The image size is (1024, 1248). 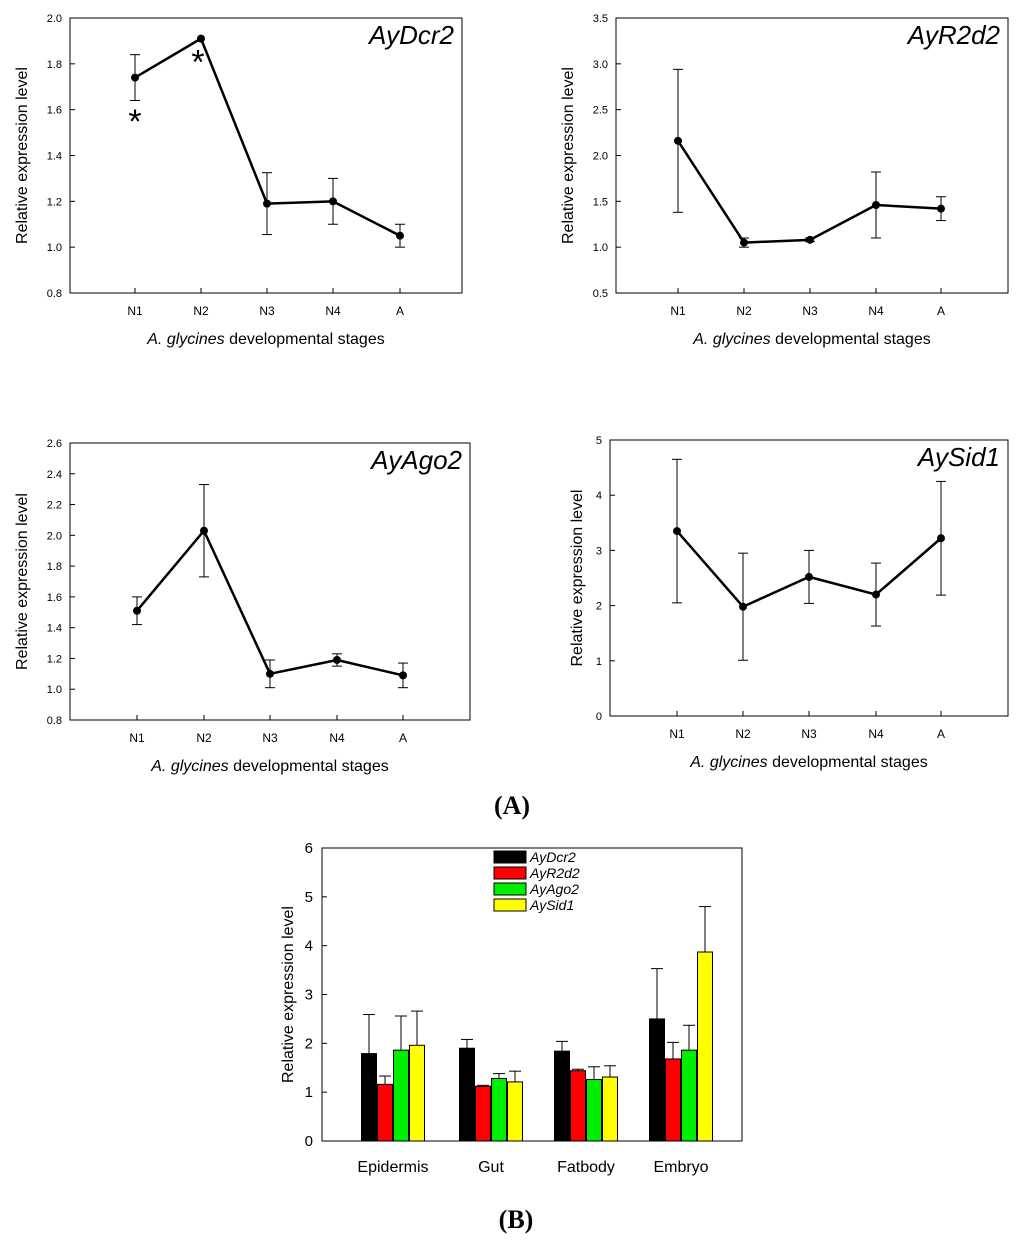 I want to click on legend-label-aydcr2: AyDcr2, so click(x=552, y=857).